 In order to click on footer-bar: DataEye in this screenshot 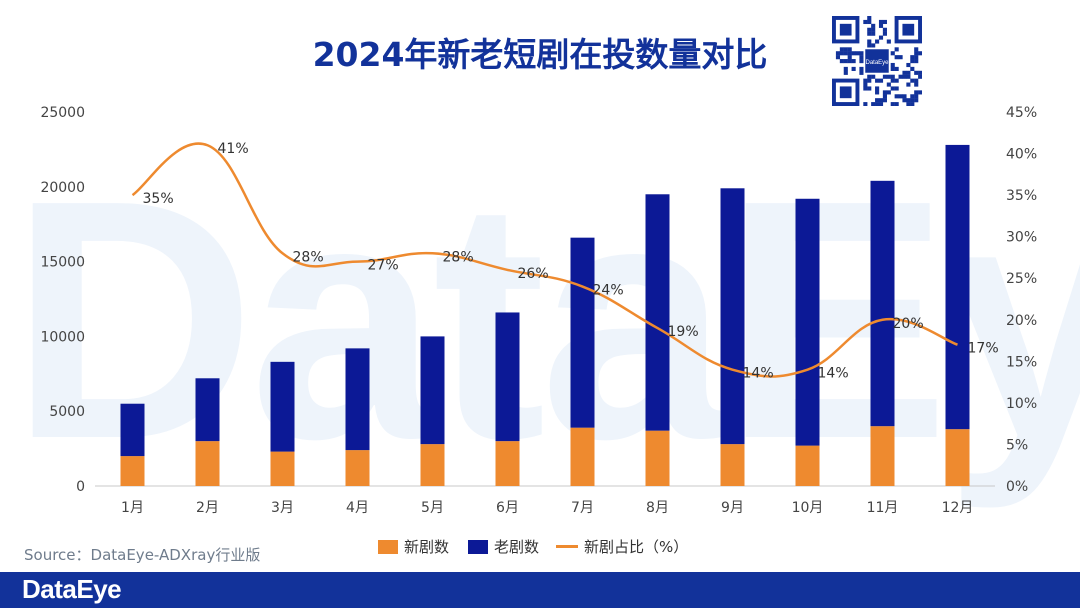, I will do `click(540, 590)`.